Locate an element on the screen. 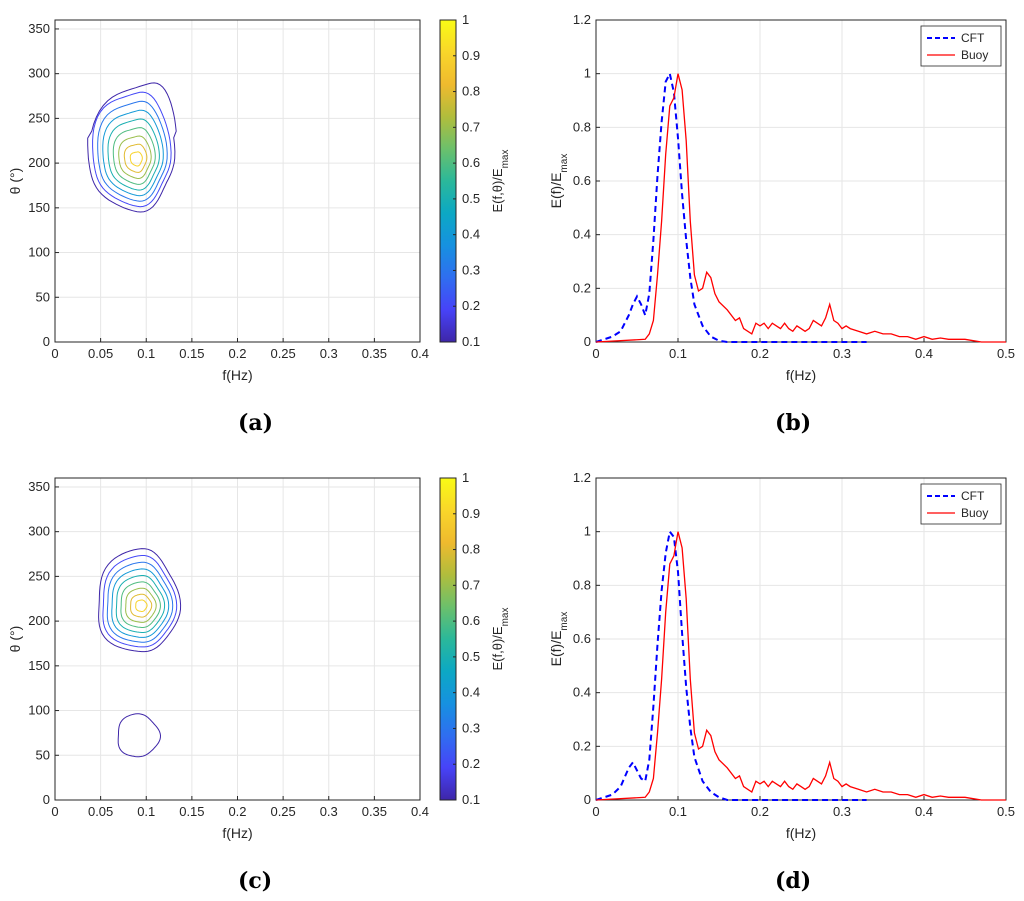 The image size is (1024, 901). panel-a-colorbar-tick-label: 1 is located at coordinates (465, 19).